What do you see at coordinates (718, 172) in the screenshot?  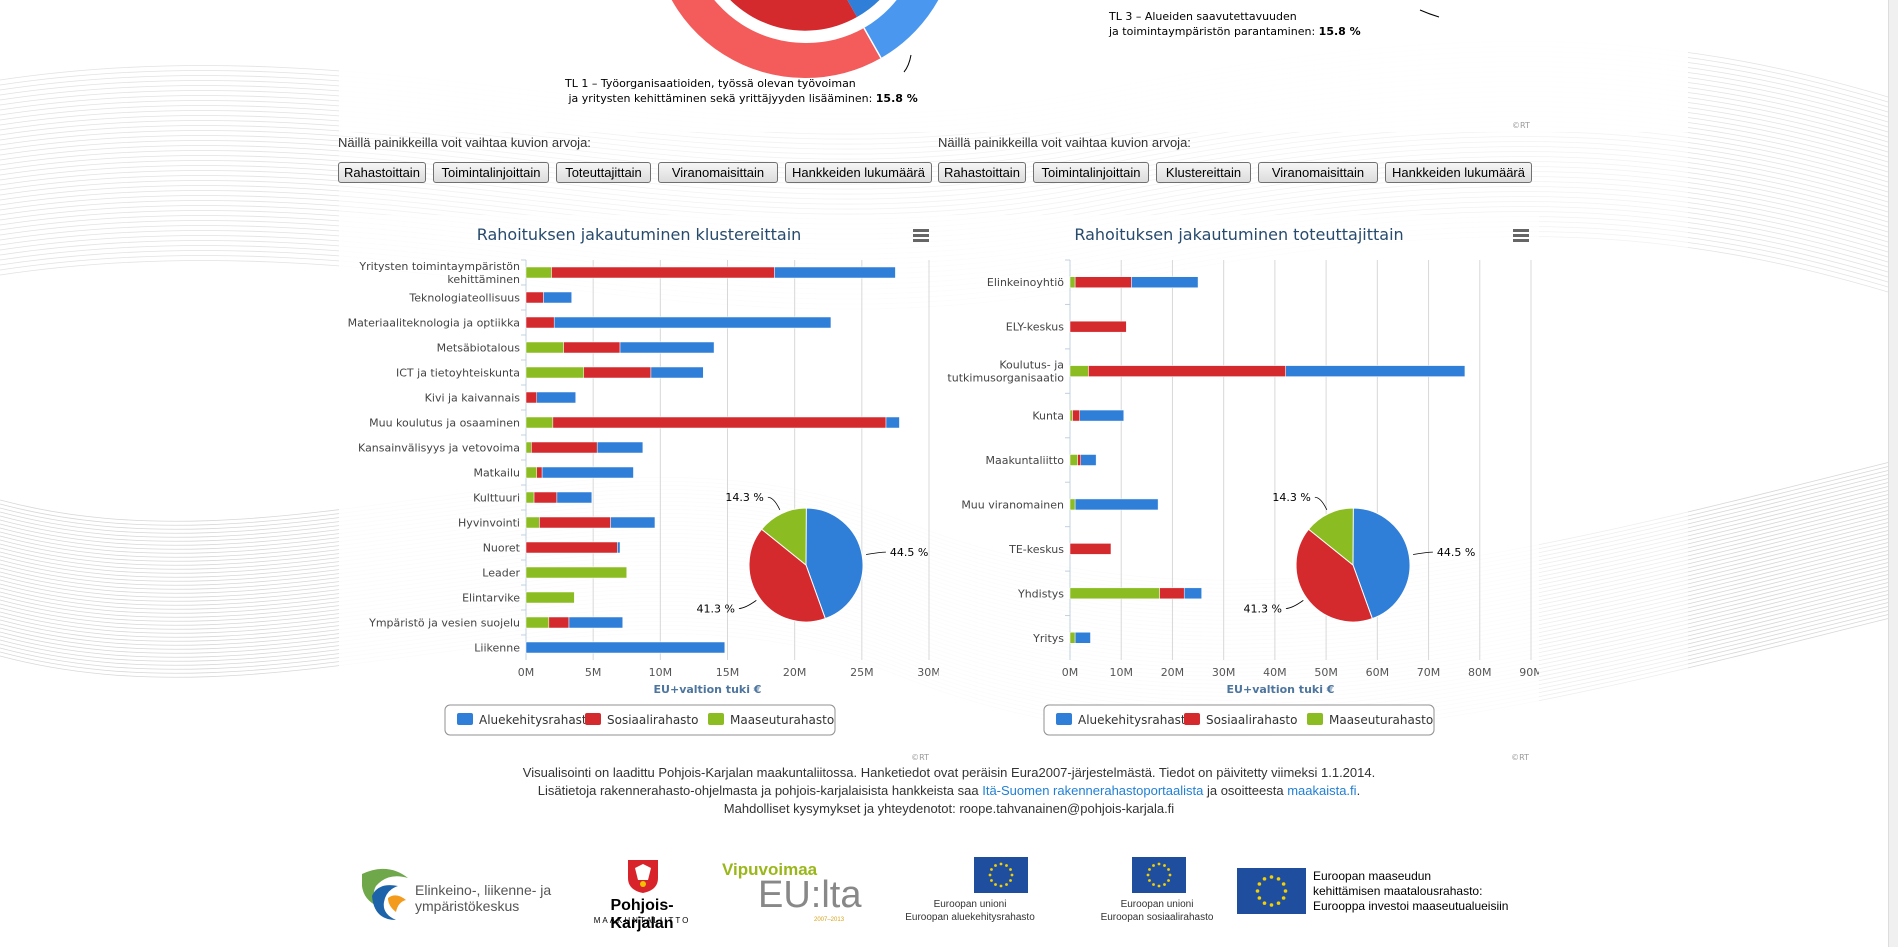 I see `left-button-viranomaisittain: Viranomaisittain` at bounding box center [718, 172].